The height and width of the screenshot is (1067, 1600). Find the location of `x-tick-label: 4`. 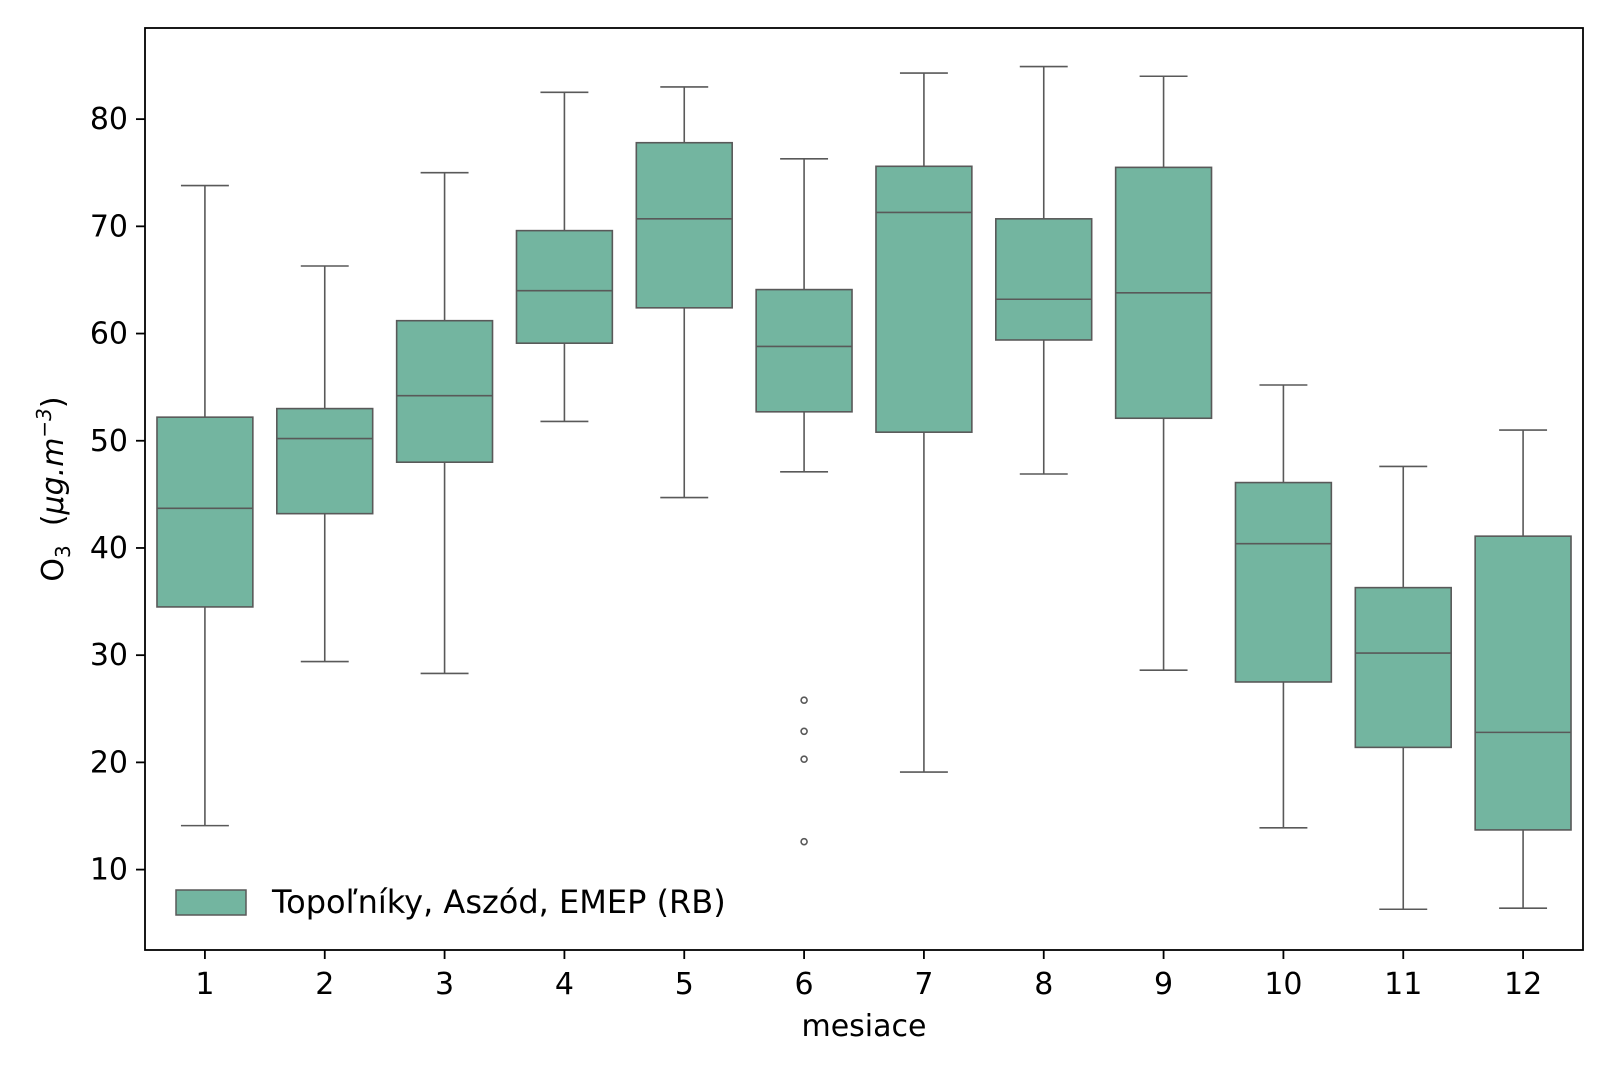

x-tick-label: 4 is located at coordinates (564, 984).